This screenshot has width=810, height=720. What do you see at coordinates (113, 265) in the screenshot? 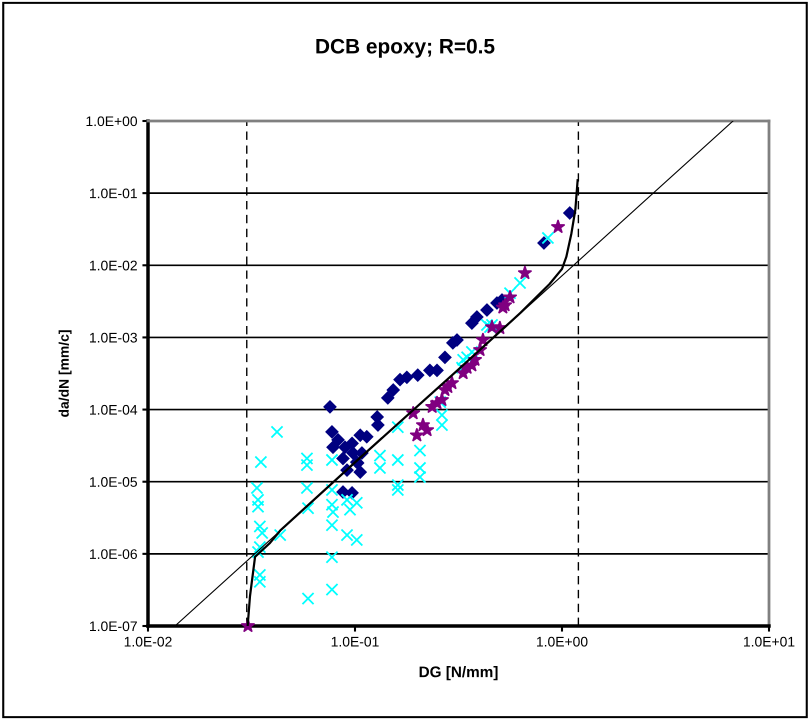
I see `y-tick-label: 1.0E-02` at bounding box center [113, 265].